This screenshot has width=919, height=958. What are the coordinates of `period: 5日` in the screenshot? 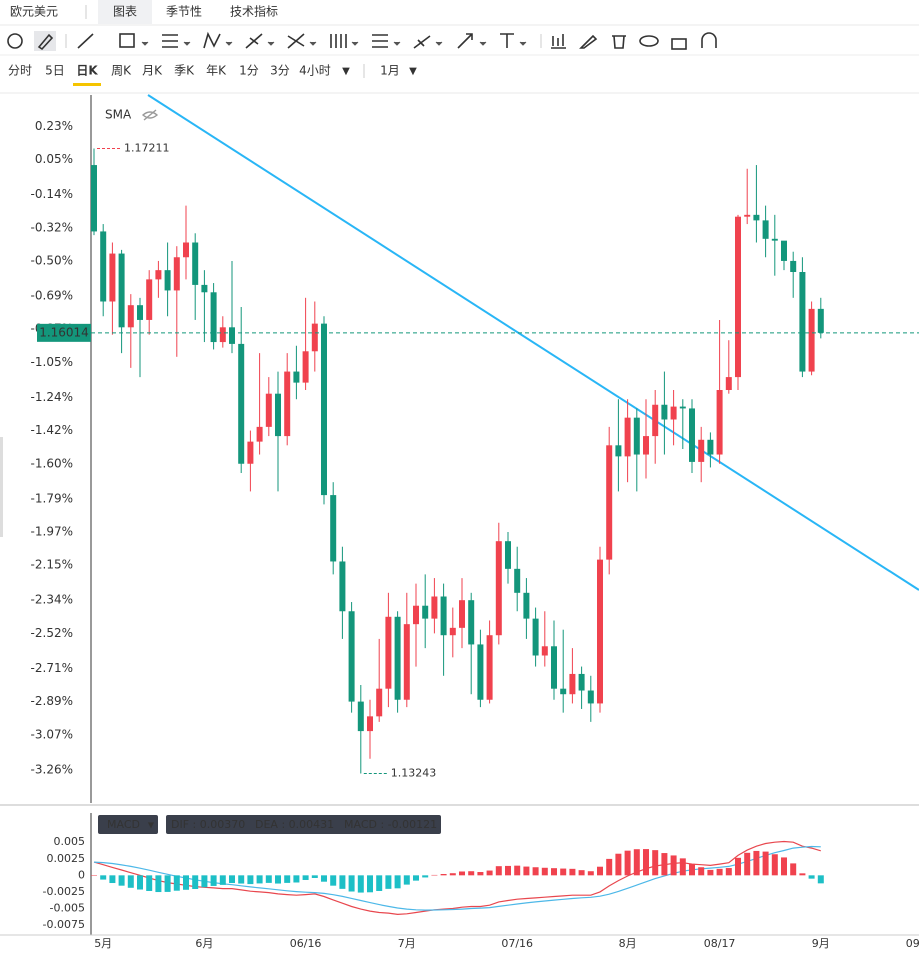 It's located at (55, 71).